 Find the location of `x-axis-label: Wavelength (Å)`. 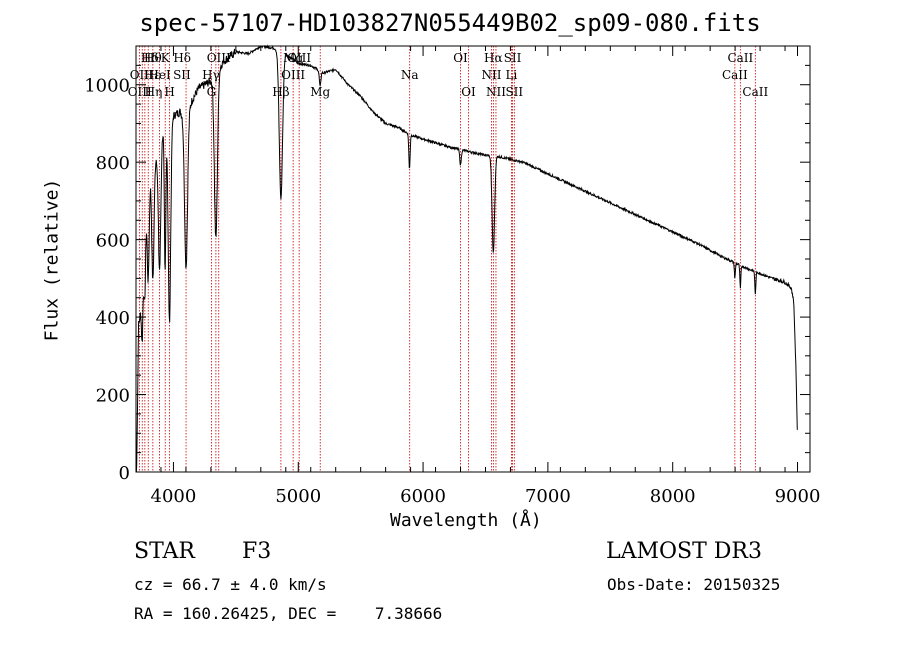

x-axis-label: Wavelength (Å) is located at coordinates (466, 520).